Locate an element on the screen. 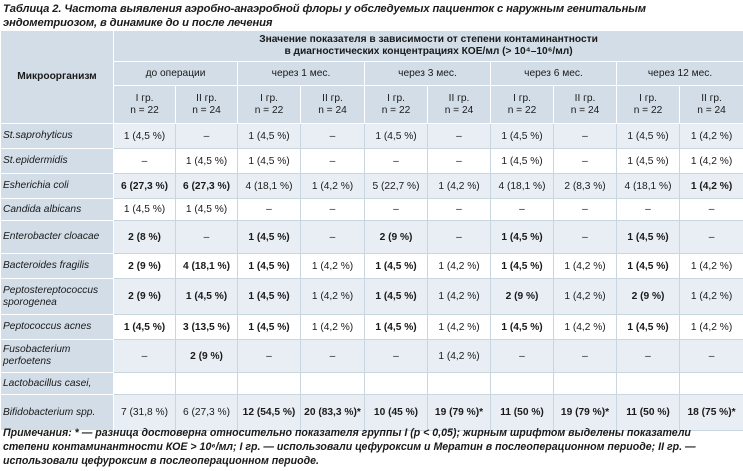 The width and height of the screenshot is (743, 471). table-cell: 11 (50 %) is located at coordinates (648, 412).